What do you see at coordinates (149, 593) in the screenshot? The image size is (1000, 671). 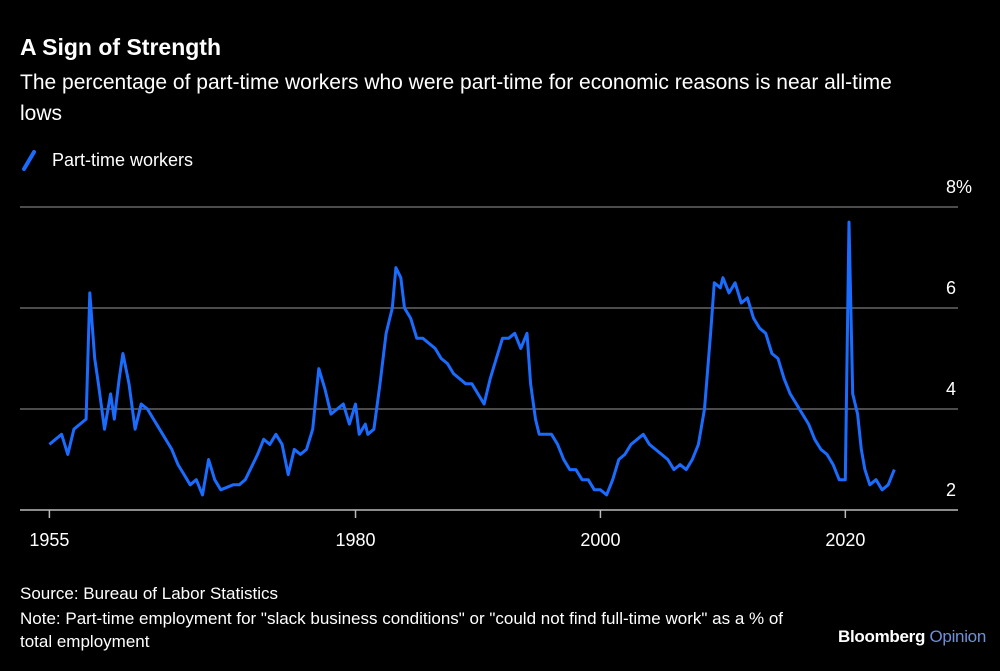 I see `source: Source: Bureau of Labor Statistics` at bounding box center [149, 593].